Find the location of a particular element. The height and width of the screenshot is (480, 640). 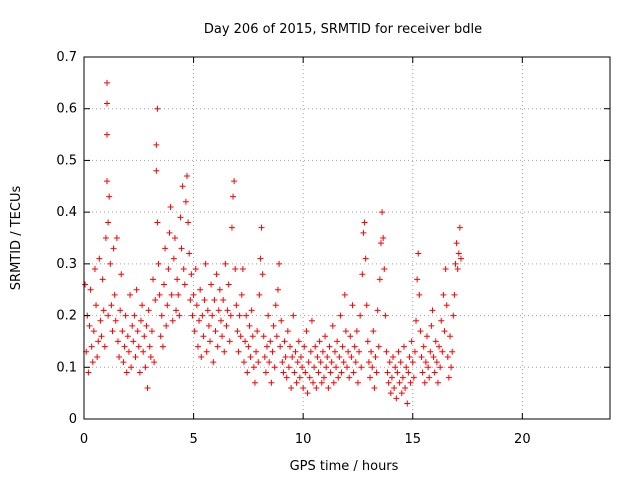

y-tick-label: 0.4 is located at coordinates (66, 212).